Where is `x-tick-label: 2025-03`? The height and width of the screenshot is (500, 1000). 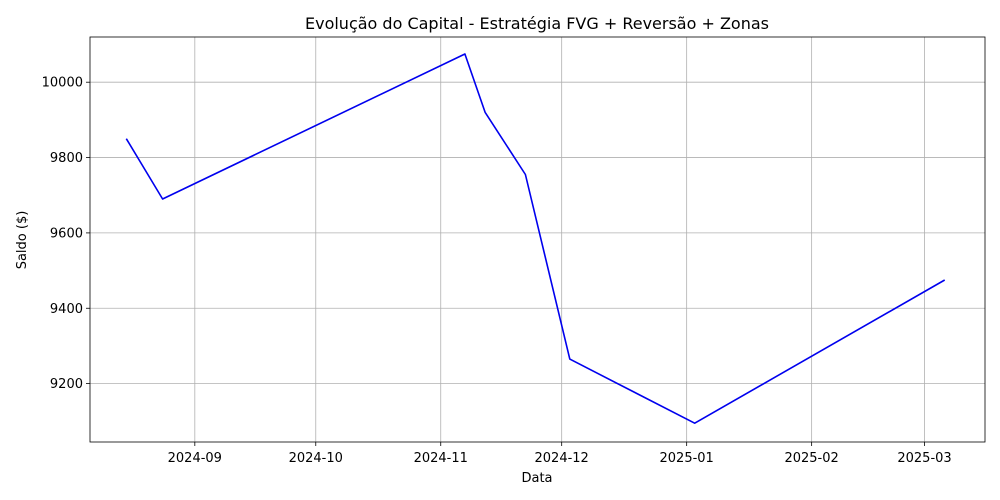
x-tick-label: 2025-03 is located at coordinates (924, 458).